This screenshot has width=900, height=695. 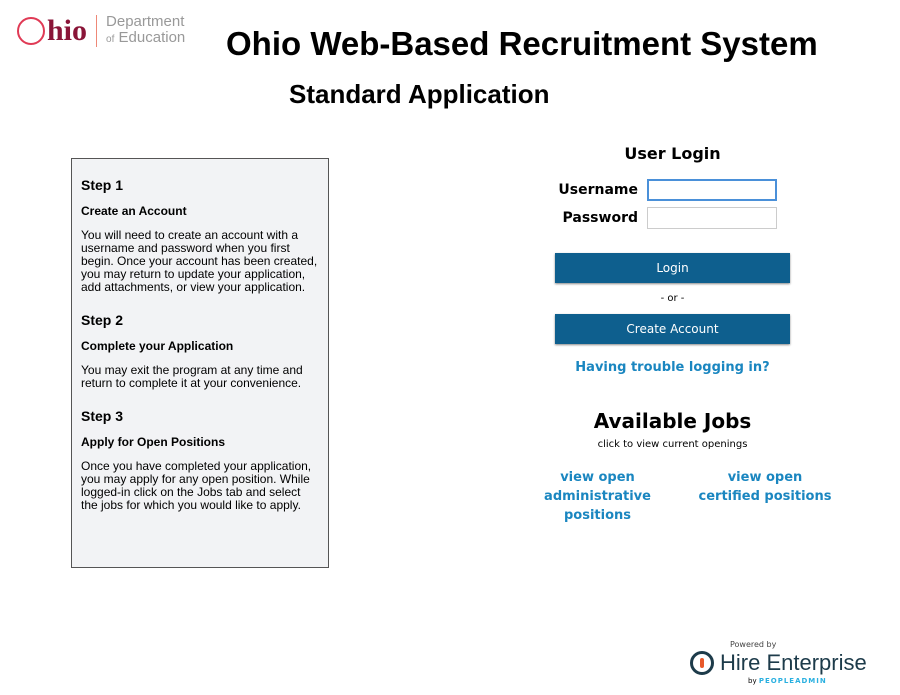 I want to click on department-name: Department of Education, so click(x=146, y=29).